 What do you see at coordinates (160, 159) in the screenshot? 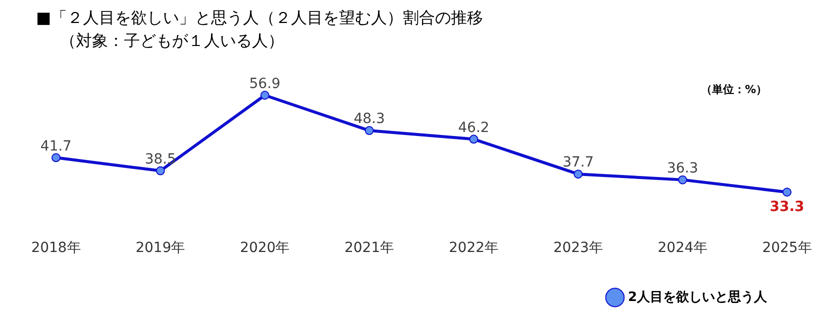
I see `data-label: 38.5` at bounding box center [160, 159].